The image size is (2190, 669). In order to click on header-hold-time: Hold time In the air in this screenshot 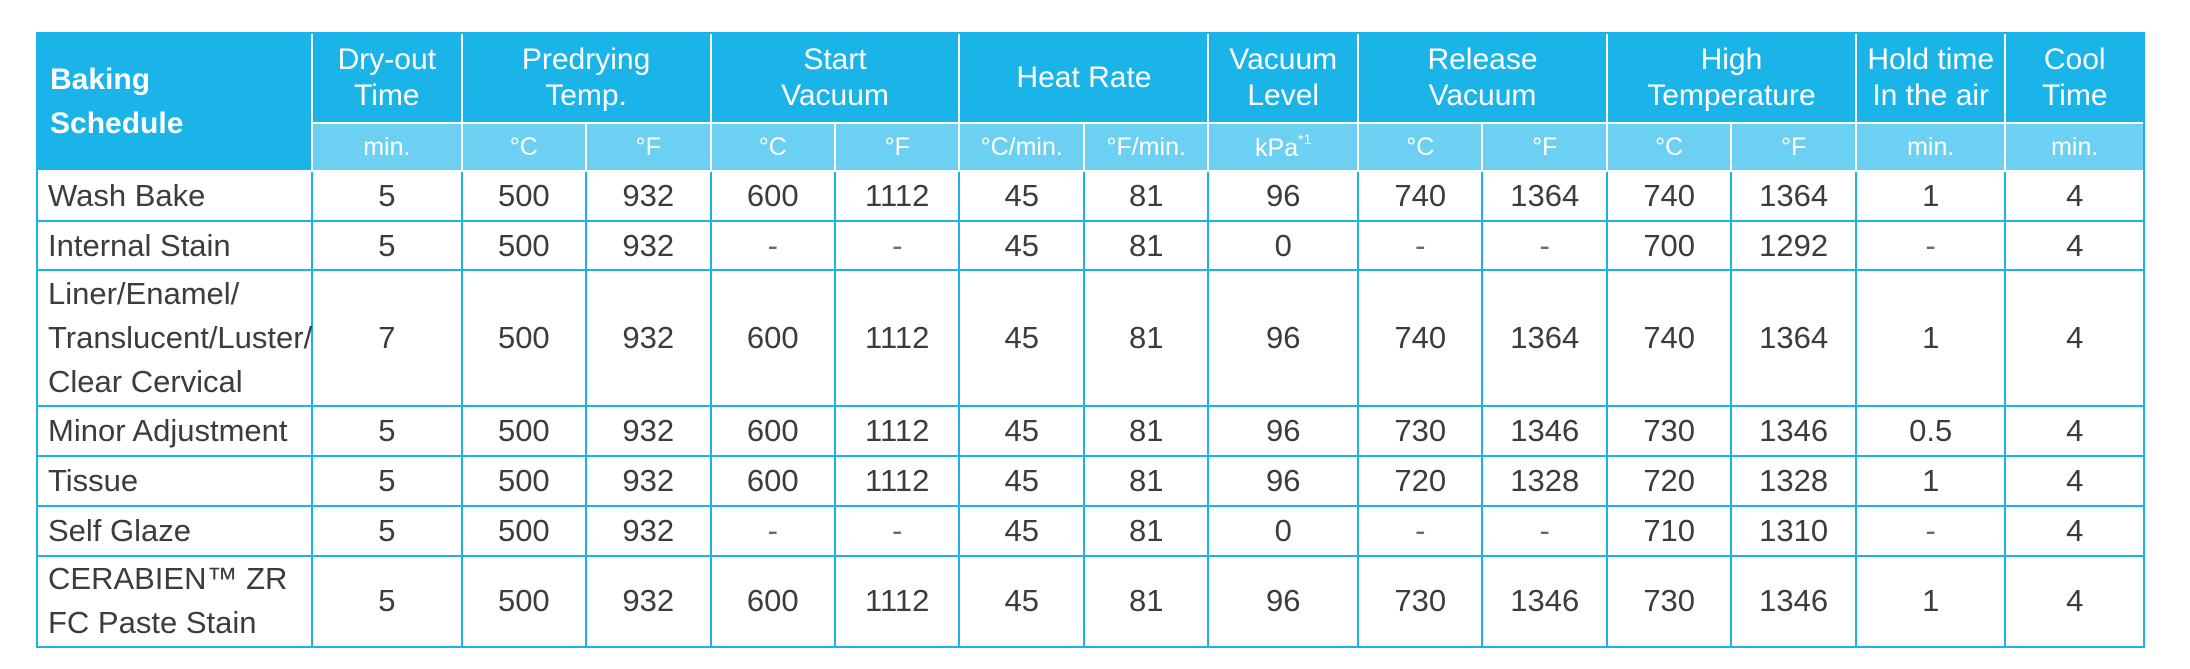, I will do `click(1930, 78)`.